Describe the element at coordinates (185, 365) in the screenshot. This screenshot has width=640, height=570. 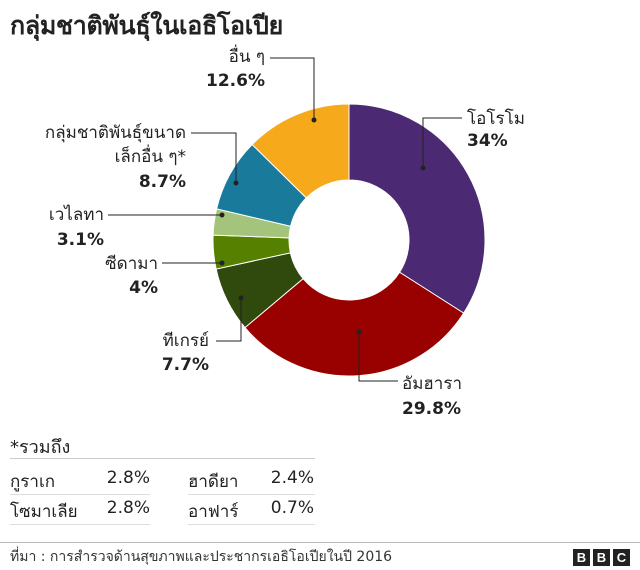
I see `label-tigray-pct: 7.7%` at that location.